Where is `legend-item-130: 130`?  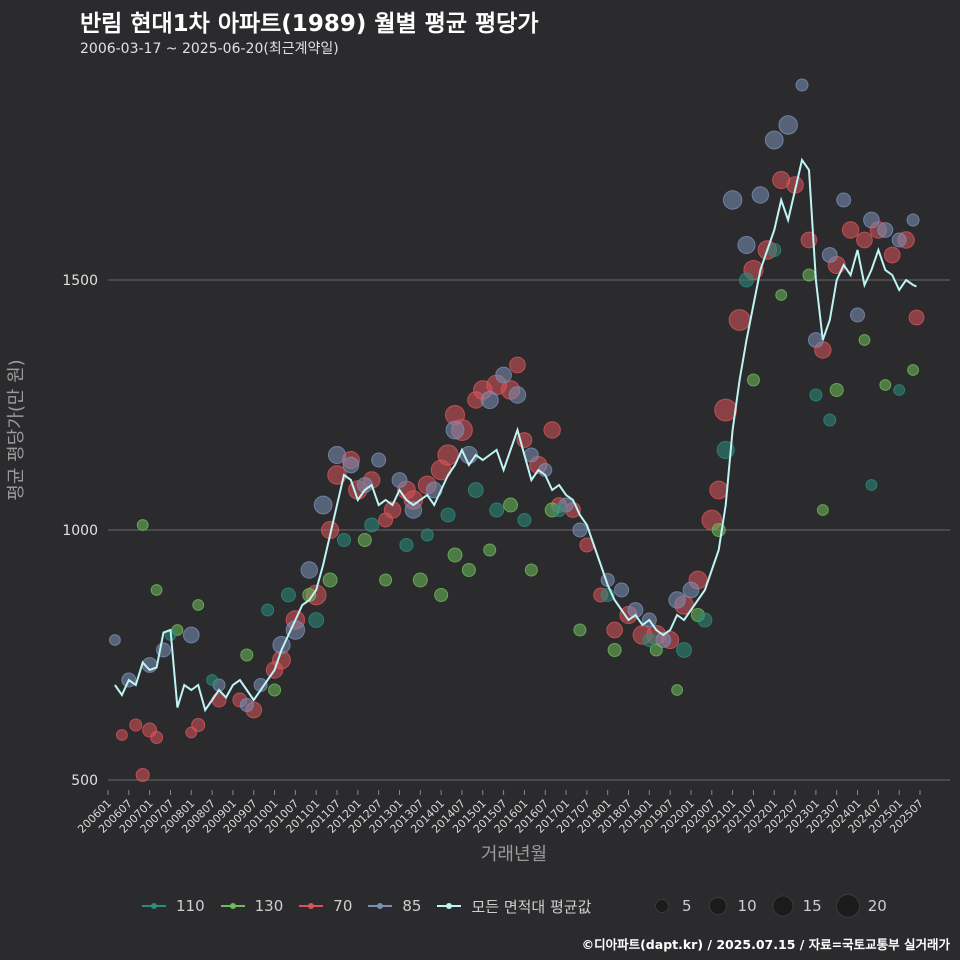
legend-item-130: 130 is located at coordinates (251, 906).